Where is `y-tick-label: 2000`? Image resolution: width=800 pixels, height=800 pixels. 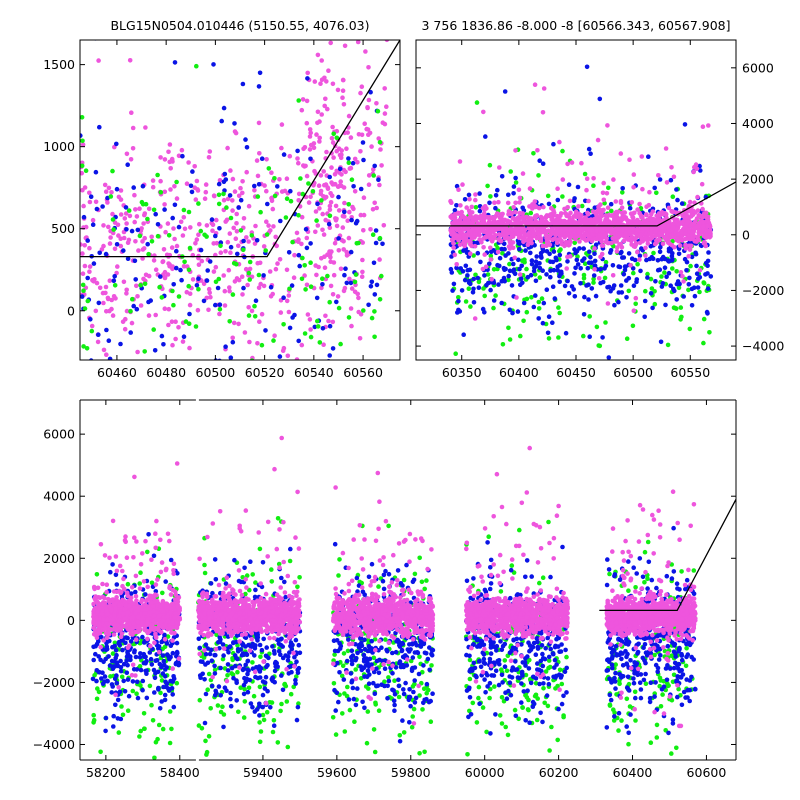 y-tick-label: 2000 is located at coordinates (758, 179).